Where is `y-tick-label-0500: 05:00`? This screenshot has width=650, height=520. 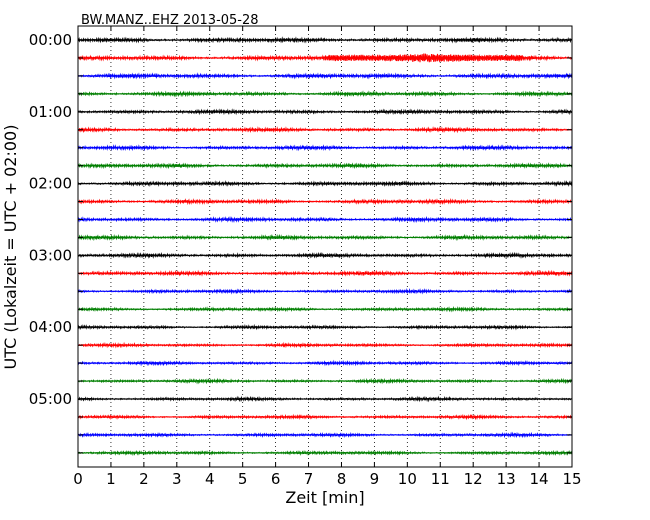
y-tick-label-0500: 05:00 is located at coordinates (50, 399).